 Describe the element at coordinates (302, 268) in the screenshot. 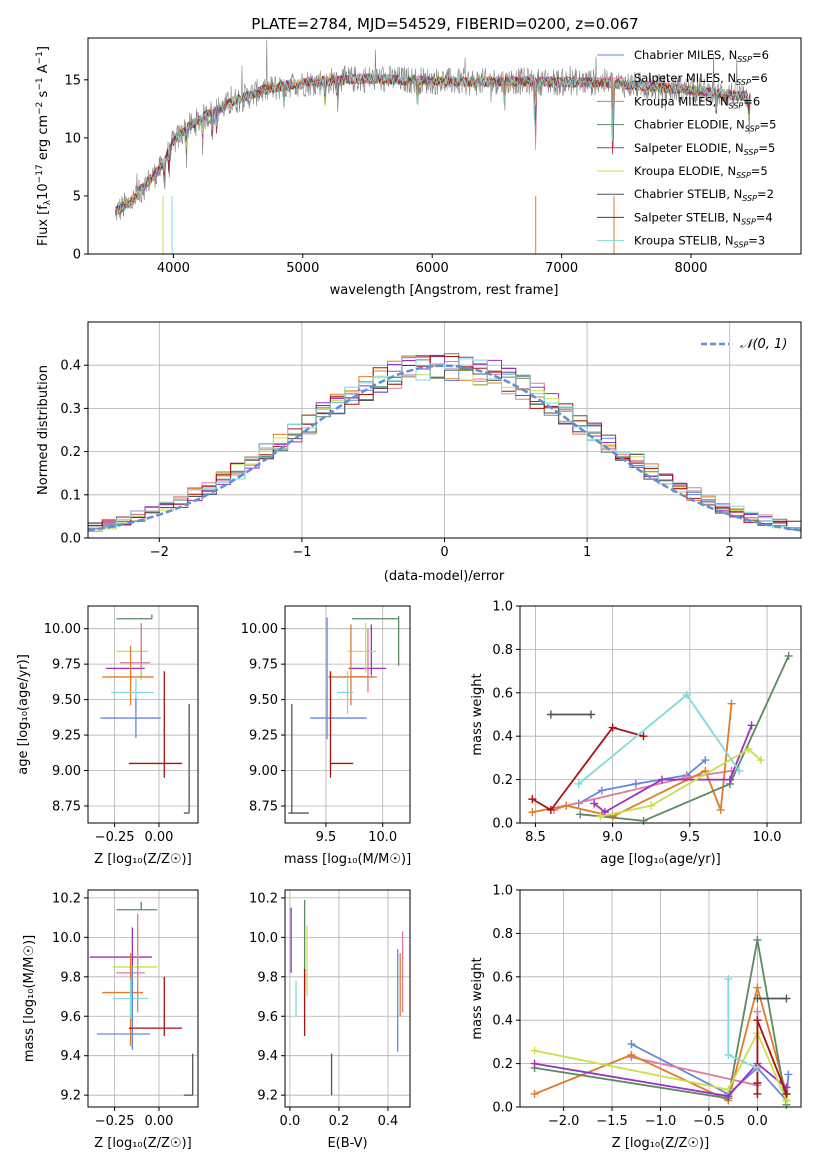

I see `x-tick-label: 5000` at that location.